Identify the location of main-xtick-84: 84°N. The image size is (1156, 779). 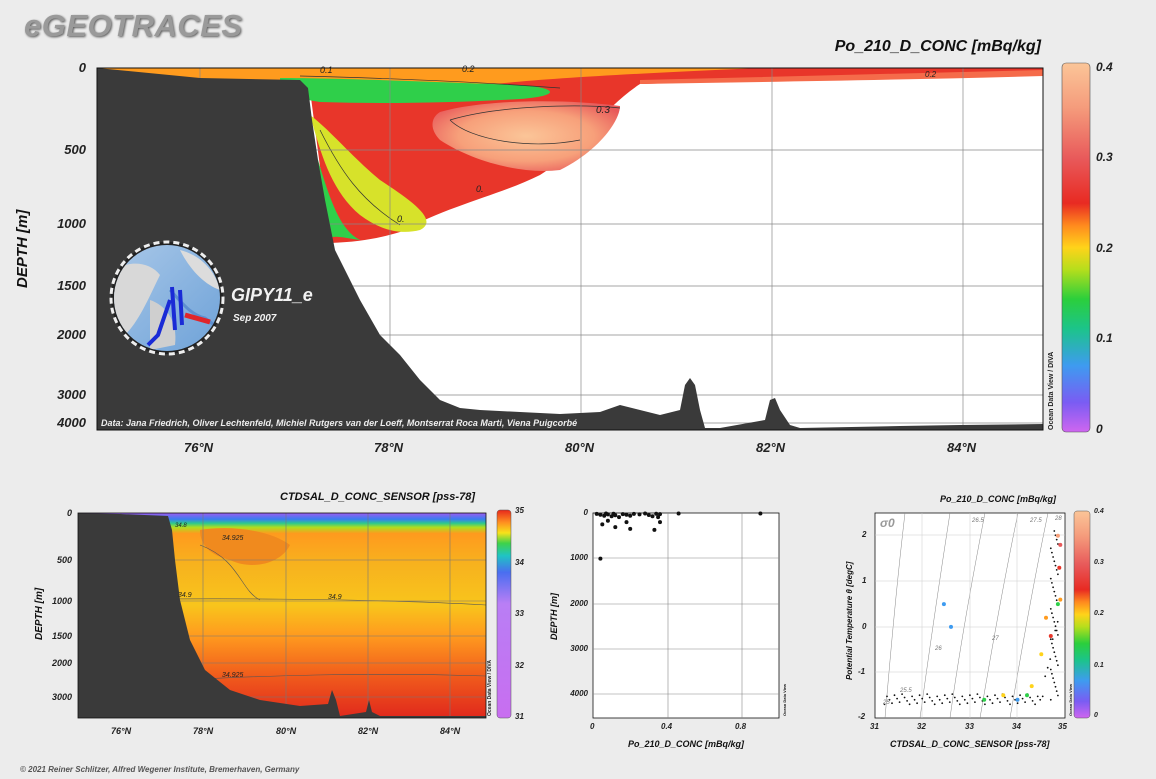
(962, 447).